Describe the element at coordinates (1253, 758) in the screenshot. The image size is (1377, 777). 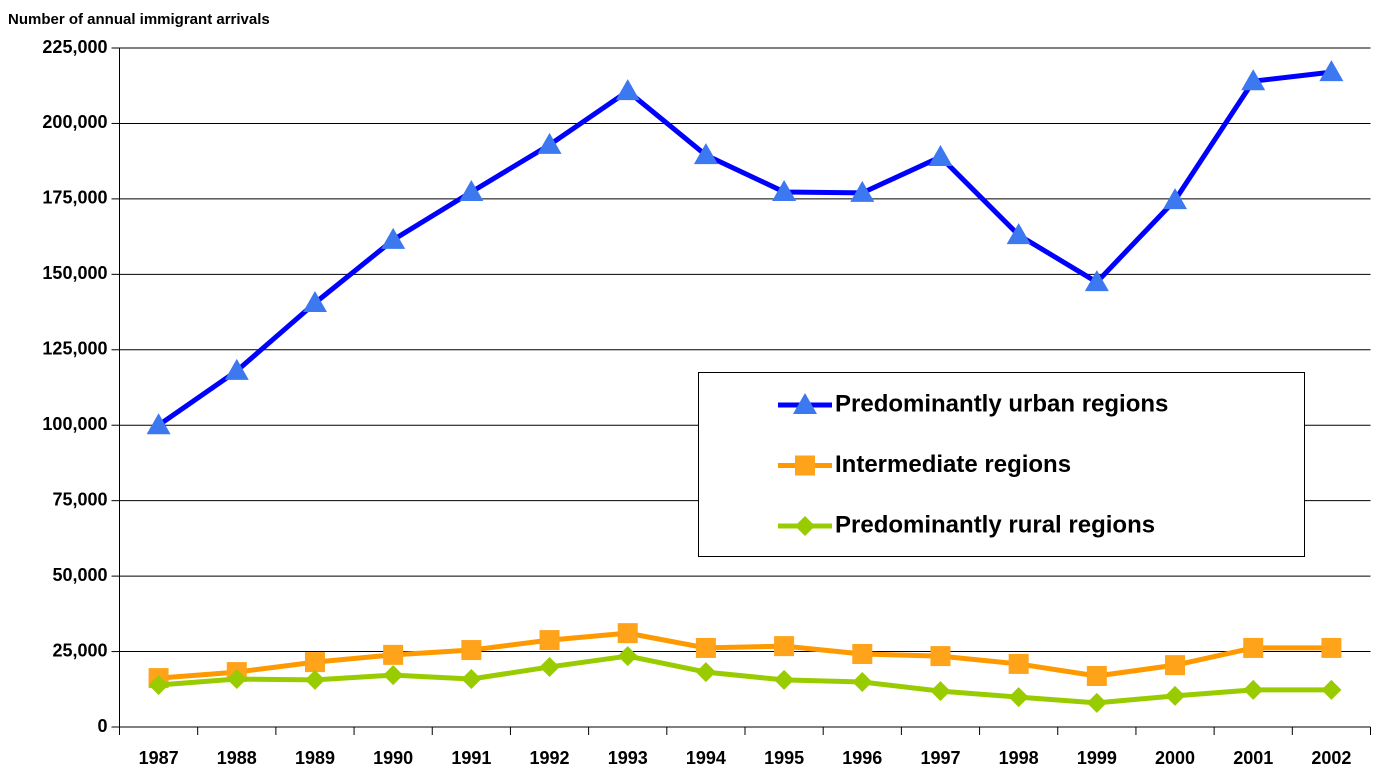
I see `x-tick-label: 2001` at that location.